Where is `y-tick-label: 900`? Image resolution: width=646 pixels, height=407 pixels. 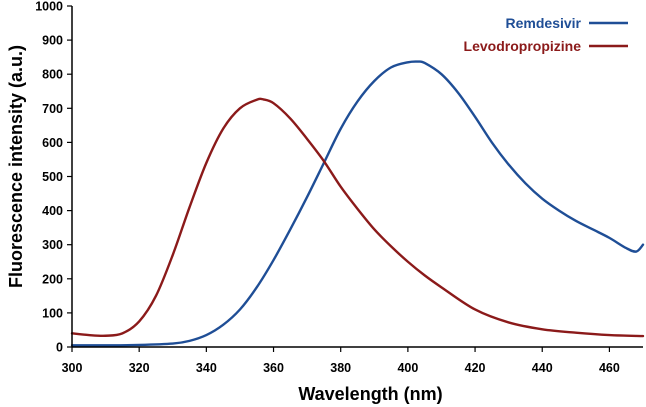 y-tick-label: 900 is located at coordinates (52, 41).